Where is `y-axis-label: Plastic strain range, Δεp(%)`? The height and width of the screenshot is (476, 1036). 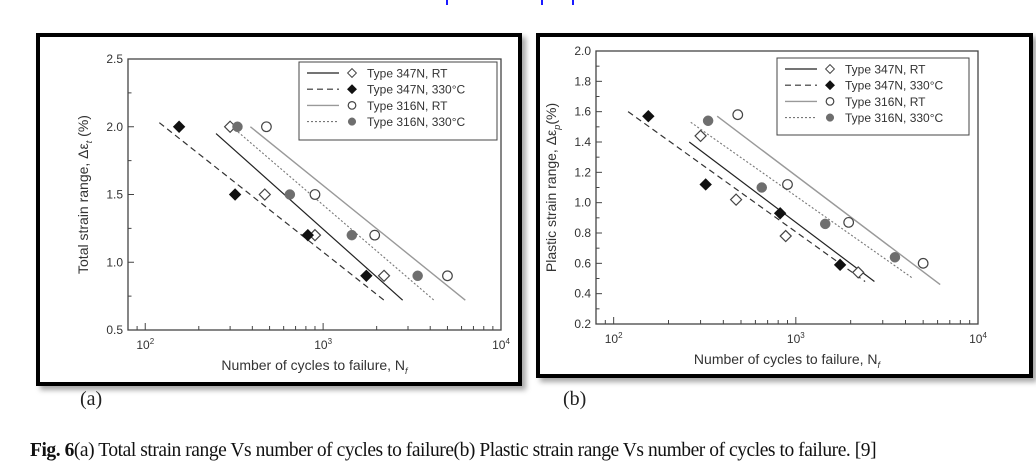
y-axis-label: Plastic strain range, Δεp(%) is located at coordinates (552, 187).